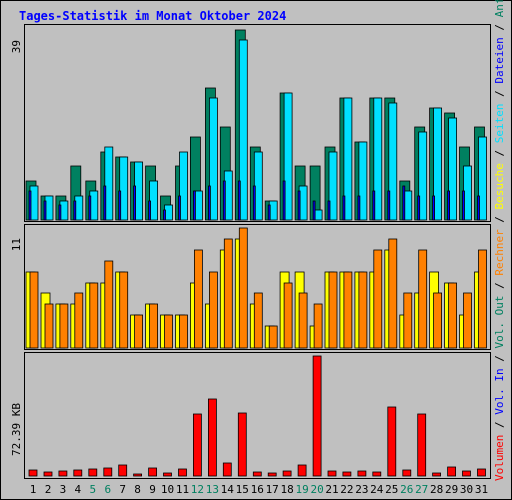 The width and height of the screenshot is (512, 500). Describe the element at coordinates (92, 489) in the screenshot. I see `day-label: 5` at that location.